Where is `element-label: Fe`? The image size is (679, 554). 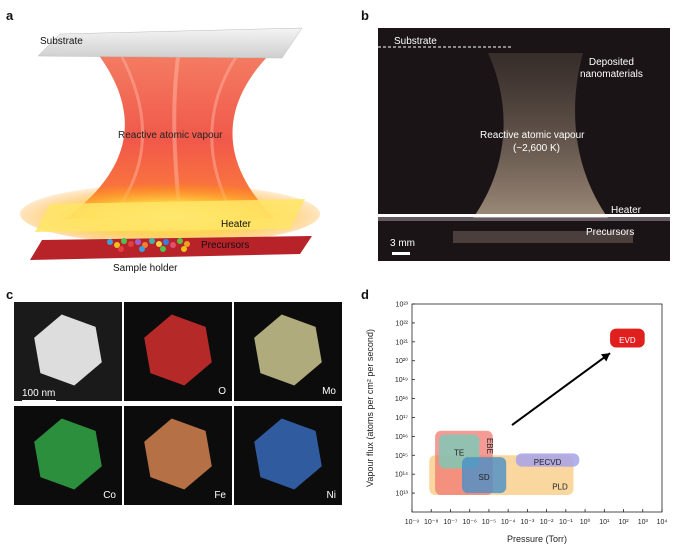 element-label: Fe is located at coordinates (220, 495).